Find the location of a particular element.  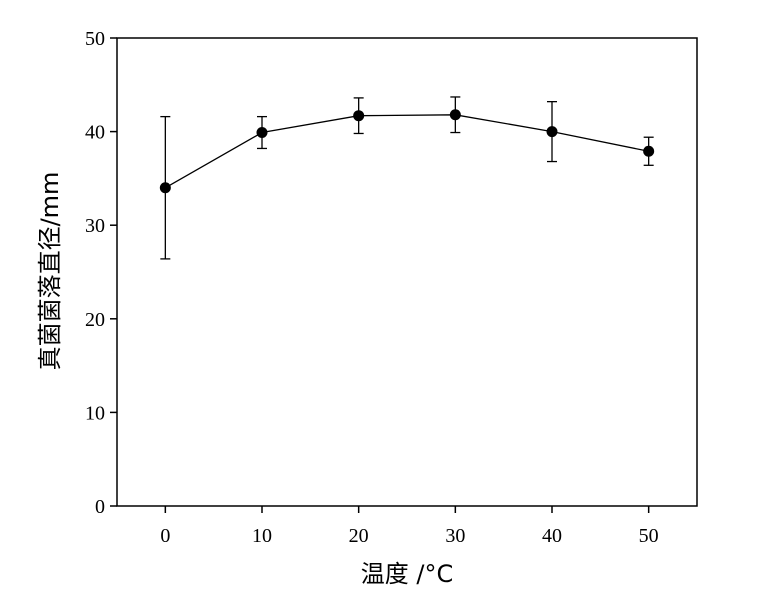

x-axis-title: 温度 /°C is located at coordinates (407, 574).